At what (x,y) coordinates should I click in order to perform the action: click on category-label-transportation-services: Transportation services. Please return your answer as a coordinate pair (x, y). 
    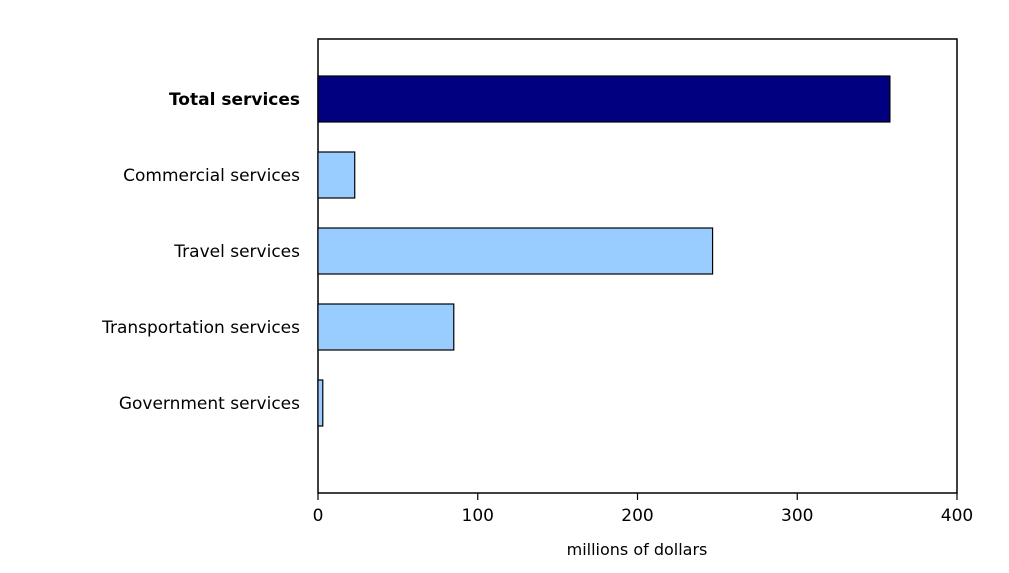
    Looking at the image, I should click on (200, 328).